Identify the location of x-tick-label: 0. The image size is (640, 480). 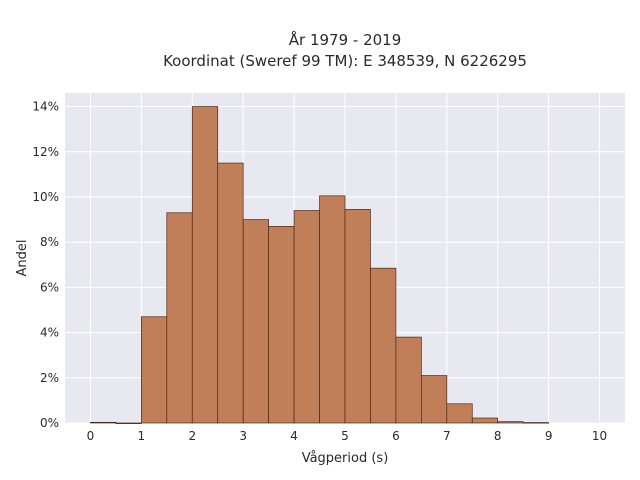
(91, 436).